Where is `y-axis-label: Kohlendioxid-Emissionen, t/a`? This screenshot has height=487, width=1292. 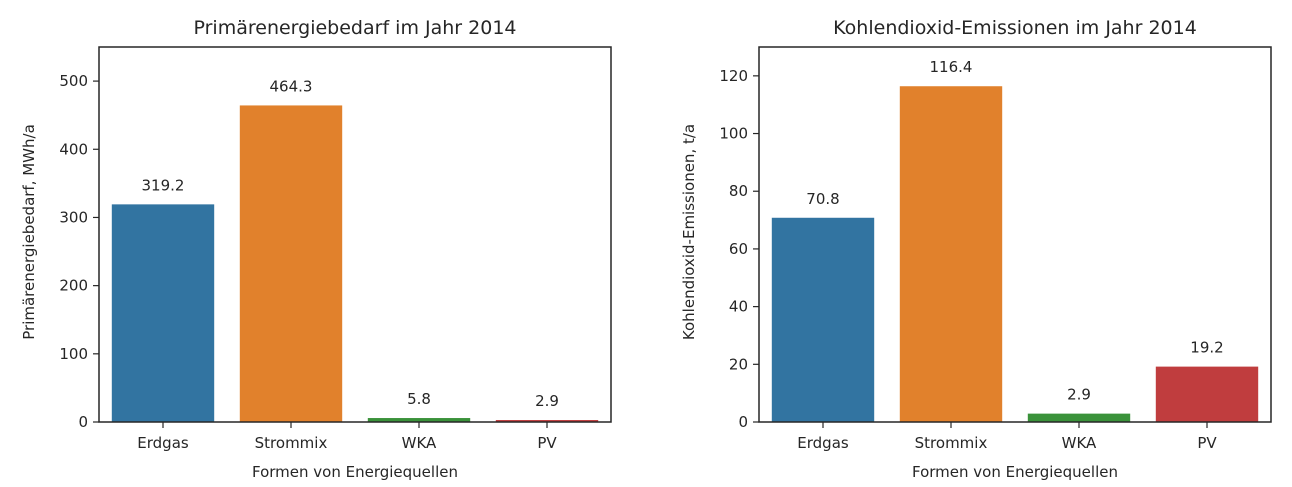
y-axis-label: Kohlendioxid-Emissionen, t/a is located at coordinates (689, 232).